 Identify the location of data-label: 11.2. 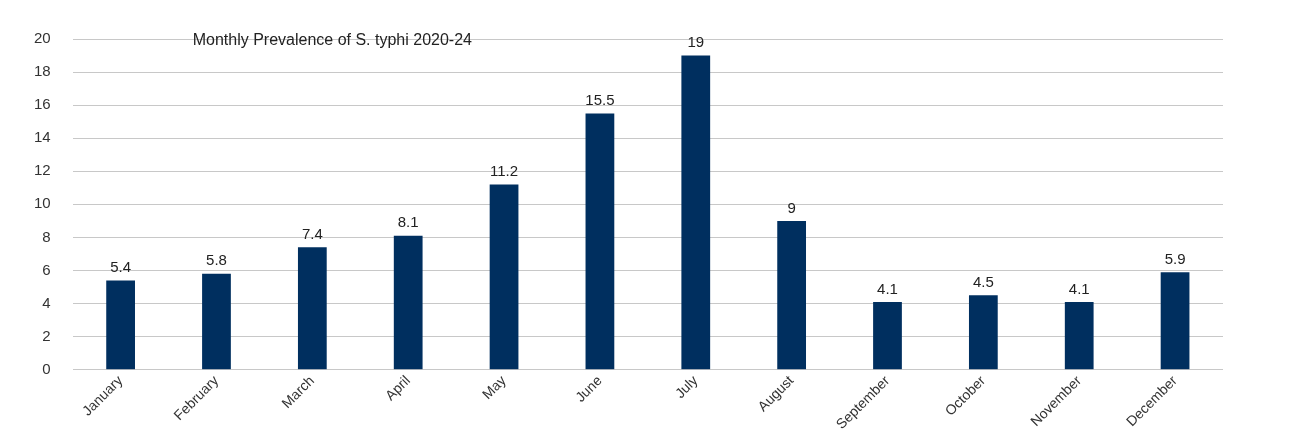
(504, 171).